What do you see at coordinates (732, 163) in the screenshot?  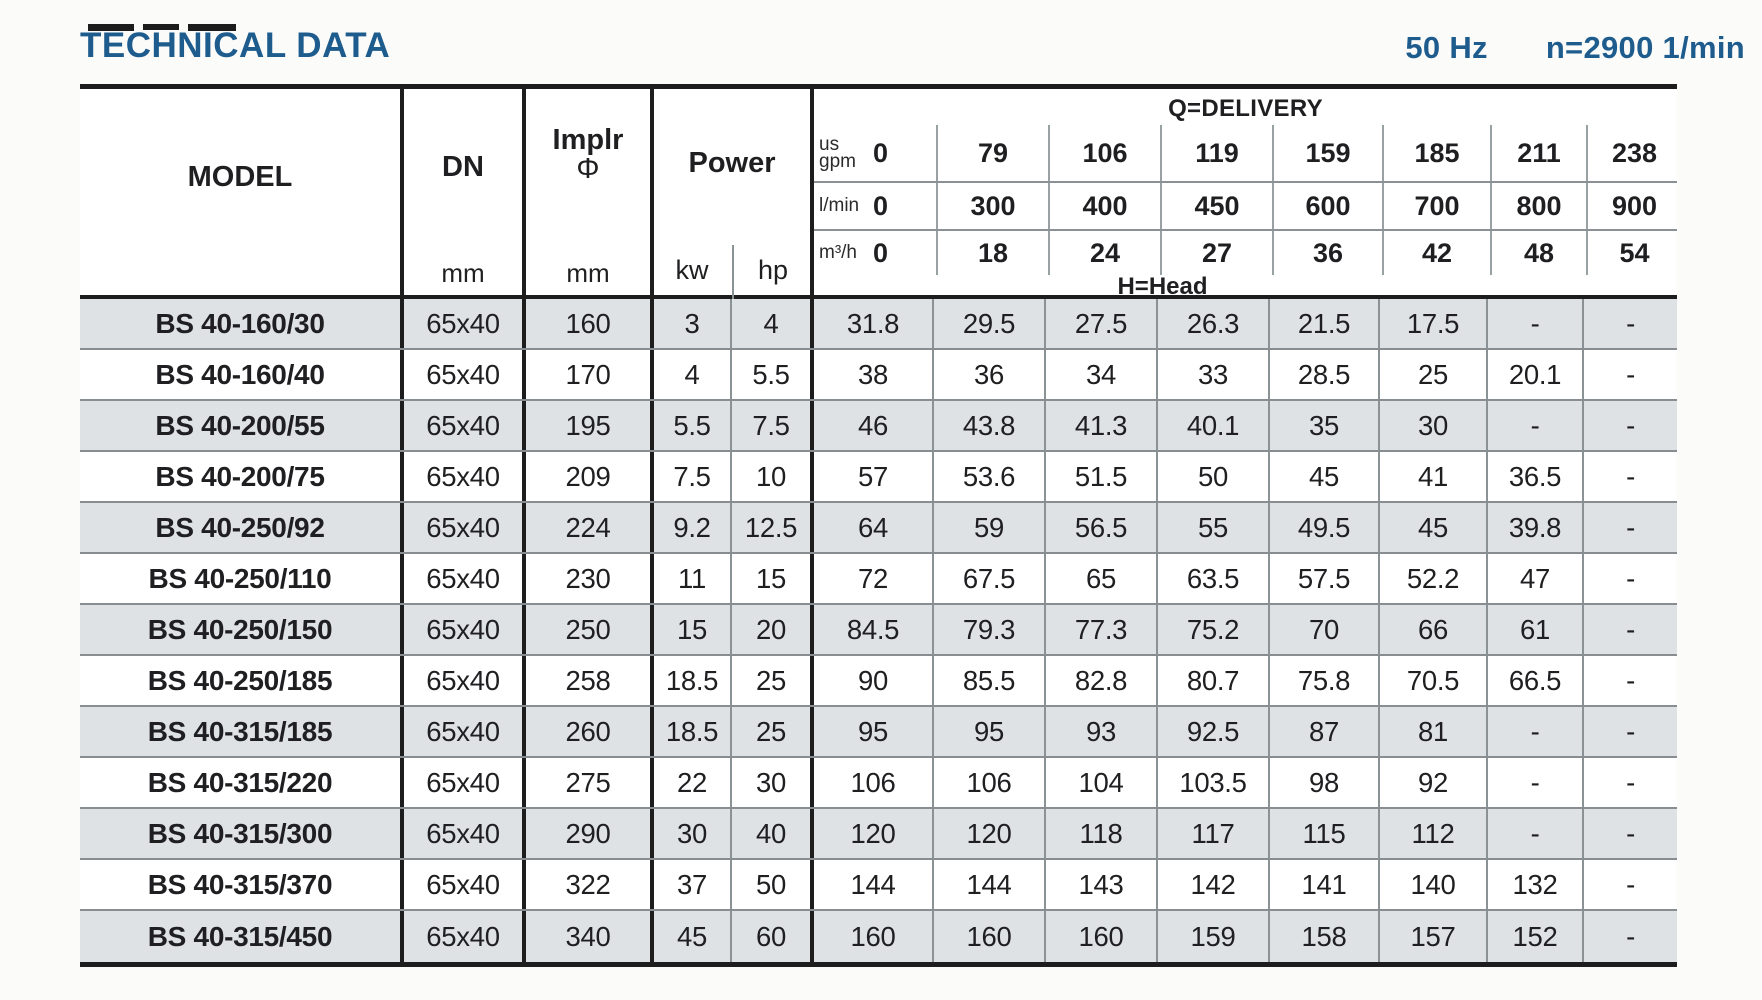 I see `power-label: Power` at bounding box center [732, 163].